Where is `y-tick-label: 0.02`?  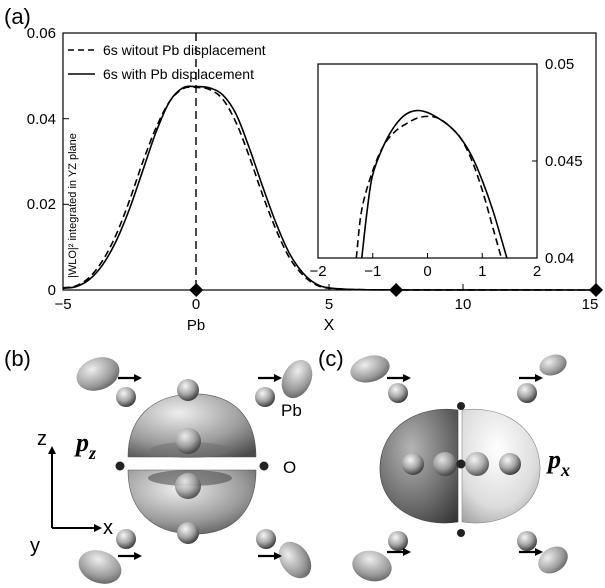
y-tick-label: 0.02 is located at coordinates (41, 204).